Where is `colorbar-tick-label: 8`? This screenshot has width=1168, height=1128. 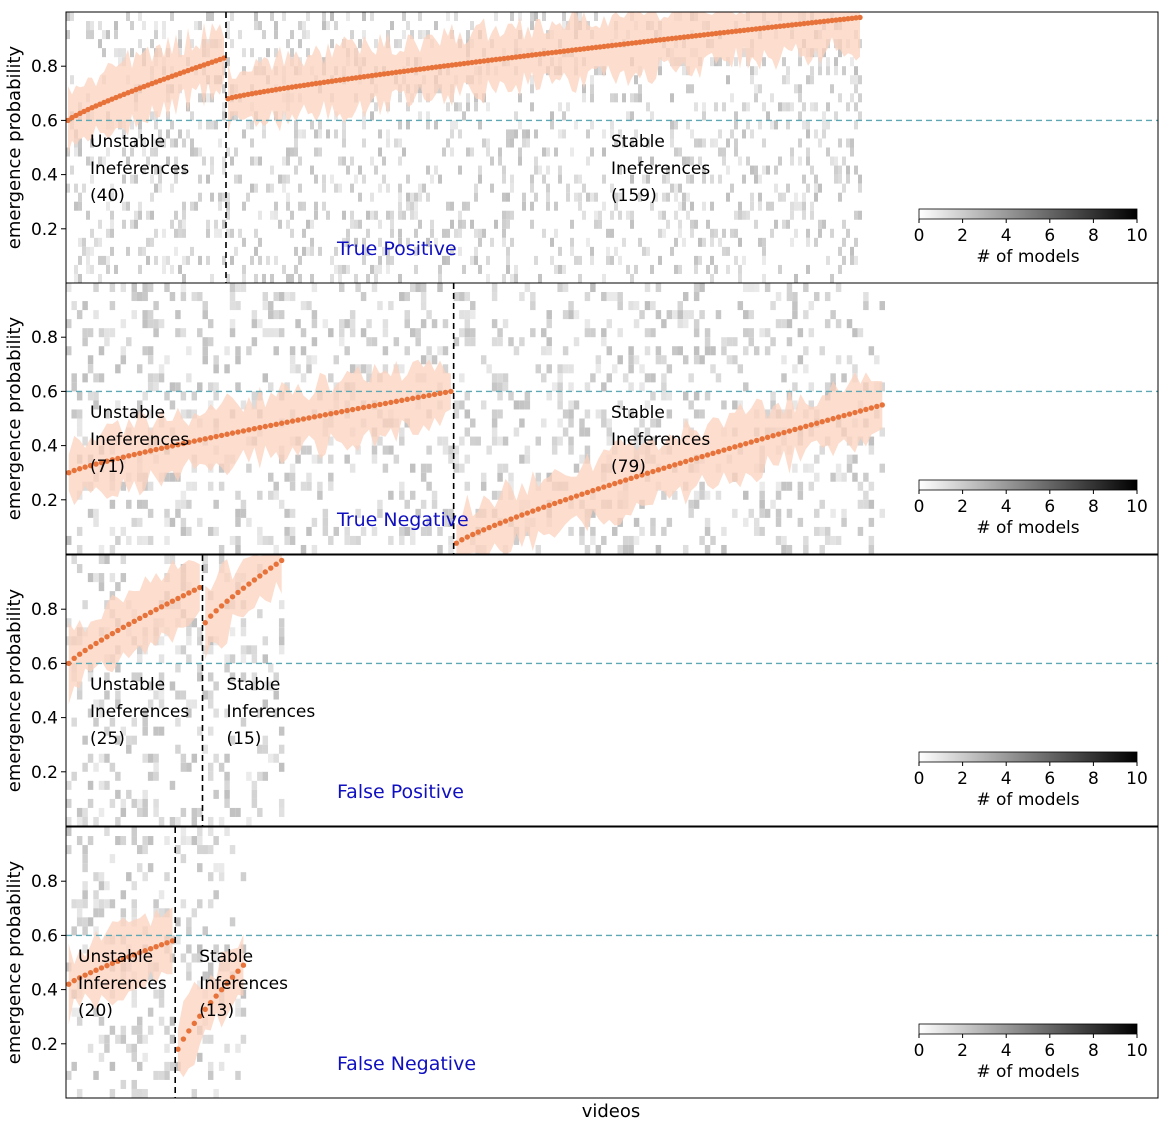
colorbar-tick-label: 8 is located at coordinates (1093, 236).